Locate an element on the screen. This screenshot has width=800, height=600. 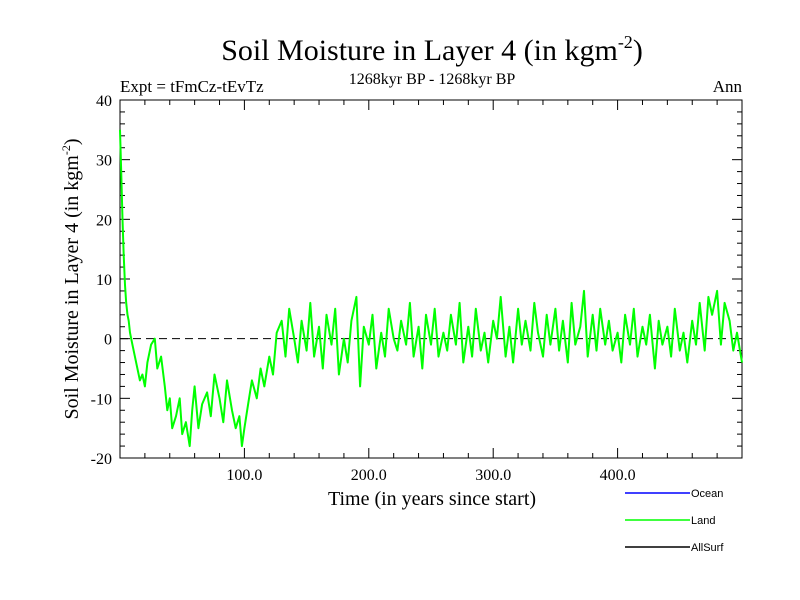
x-tick-label: 300.0 is located at coordinates (493, 475).